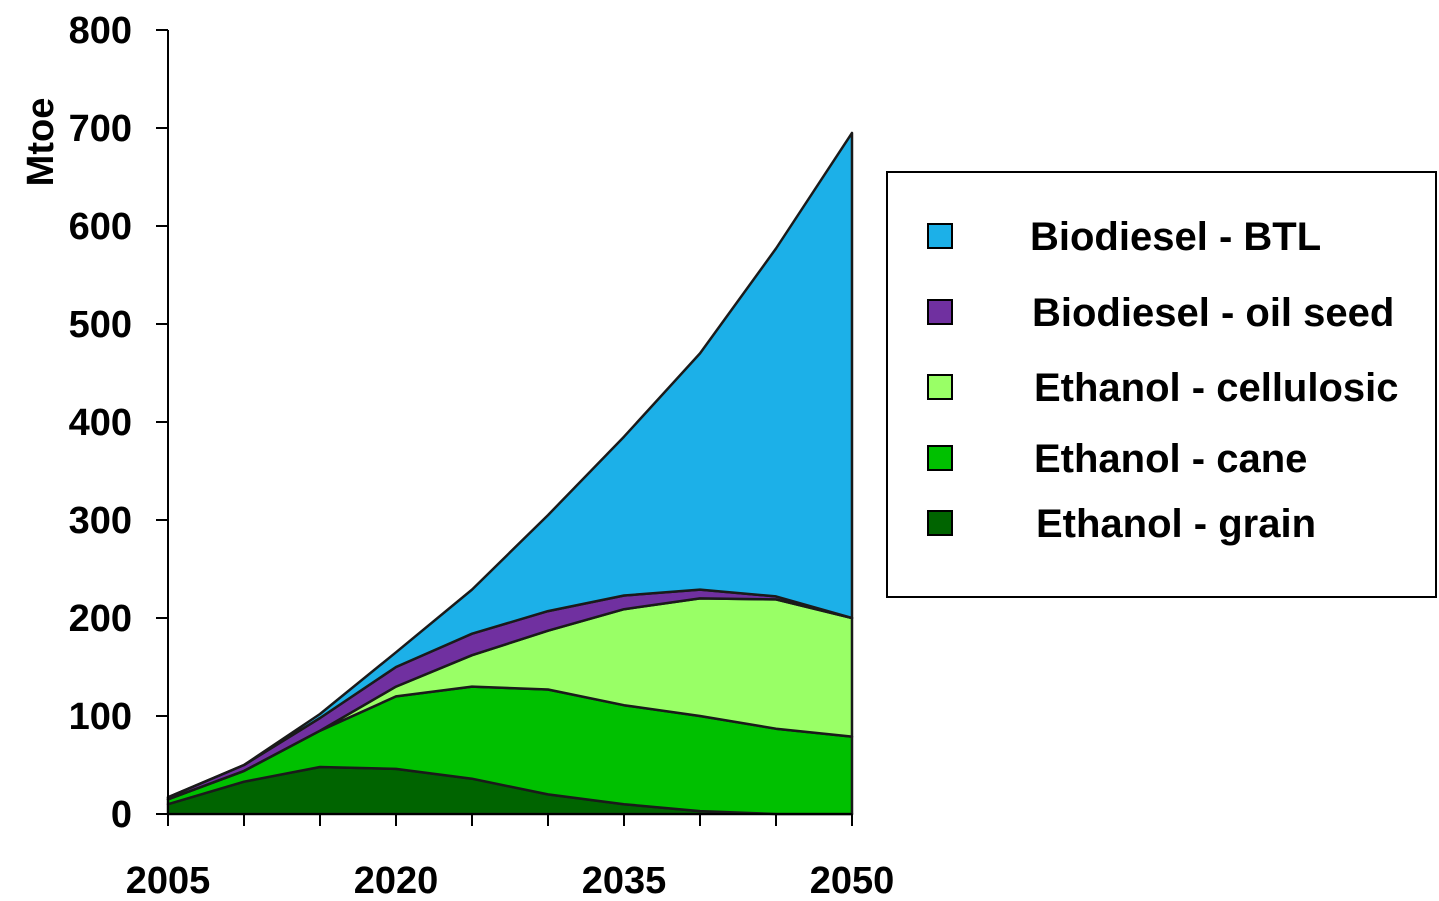 The height and width of the screenshot is (901, 1439). Describe the element at coordinates (1170, 459) in the screenshot. I see `legend-label: Ethanol - cane` at that location.